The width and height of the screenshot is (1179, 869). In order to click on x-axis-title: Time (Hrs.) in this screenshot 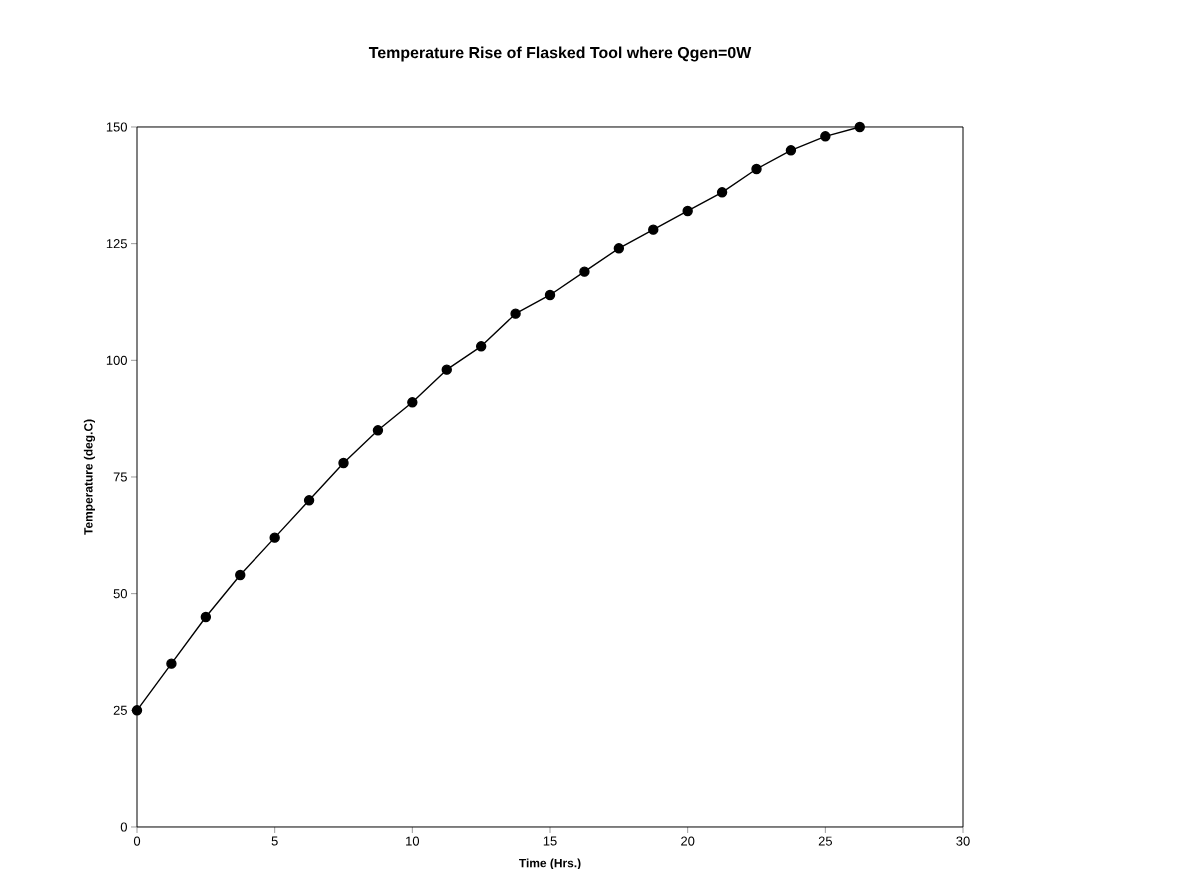, I will do `click(550, 863)`.